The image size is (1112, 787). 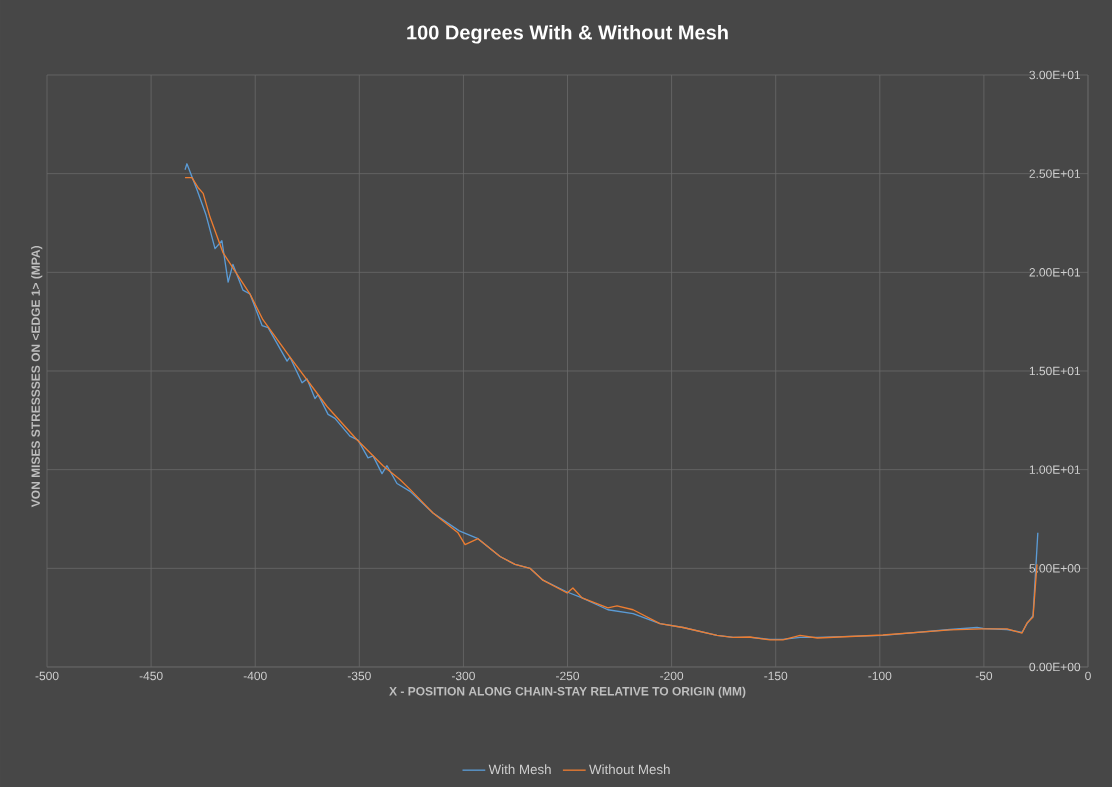 What do you see at coordinates (1055, 469) in the screenshot?
I see `y-tick-label: 1.00E+01` at bounding box center [1055, 469].